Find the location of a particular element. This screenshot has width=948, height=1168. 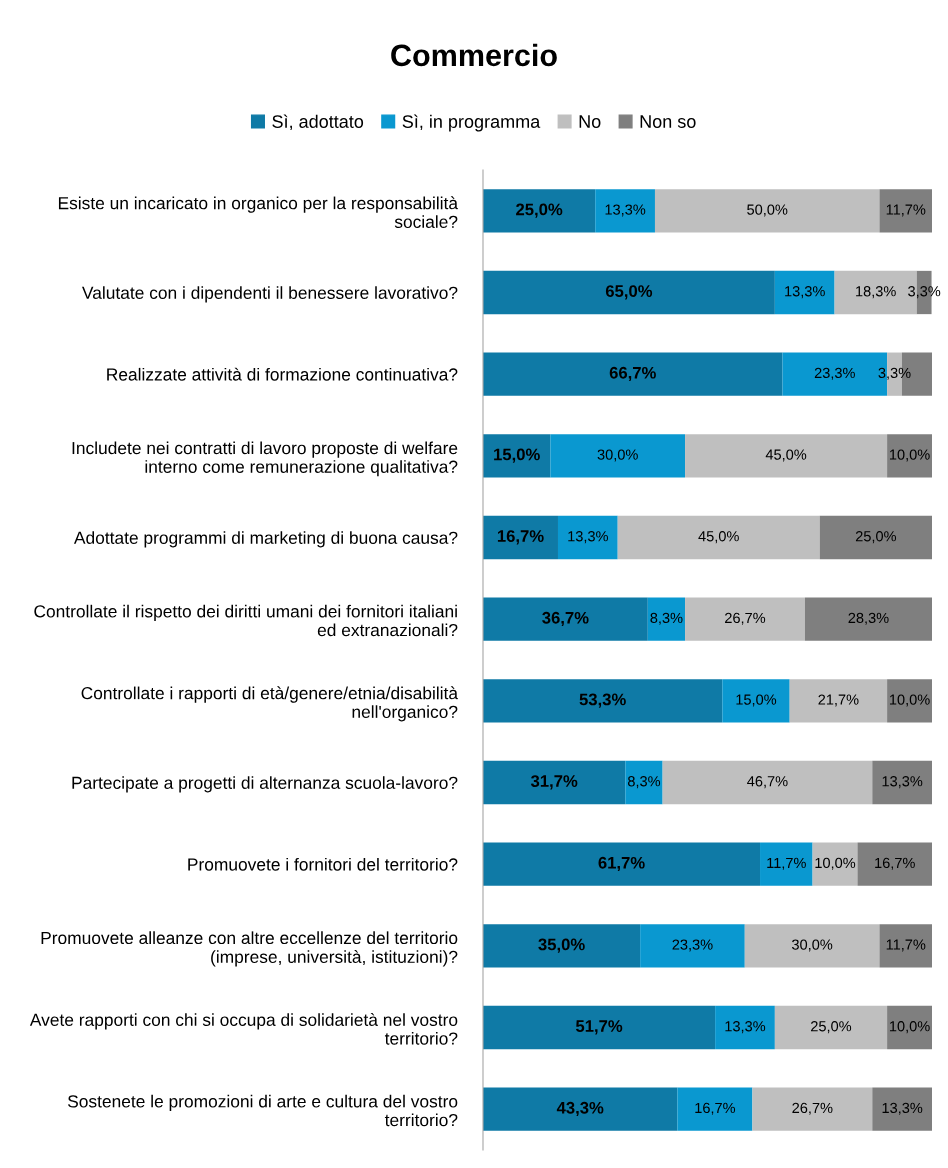

y-tick-label: Adottate programmi di marketing di buona causa? is located at coordinates (265, 539).